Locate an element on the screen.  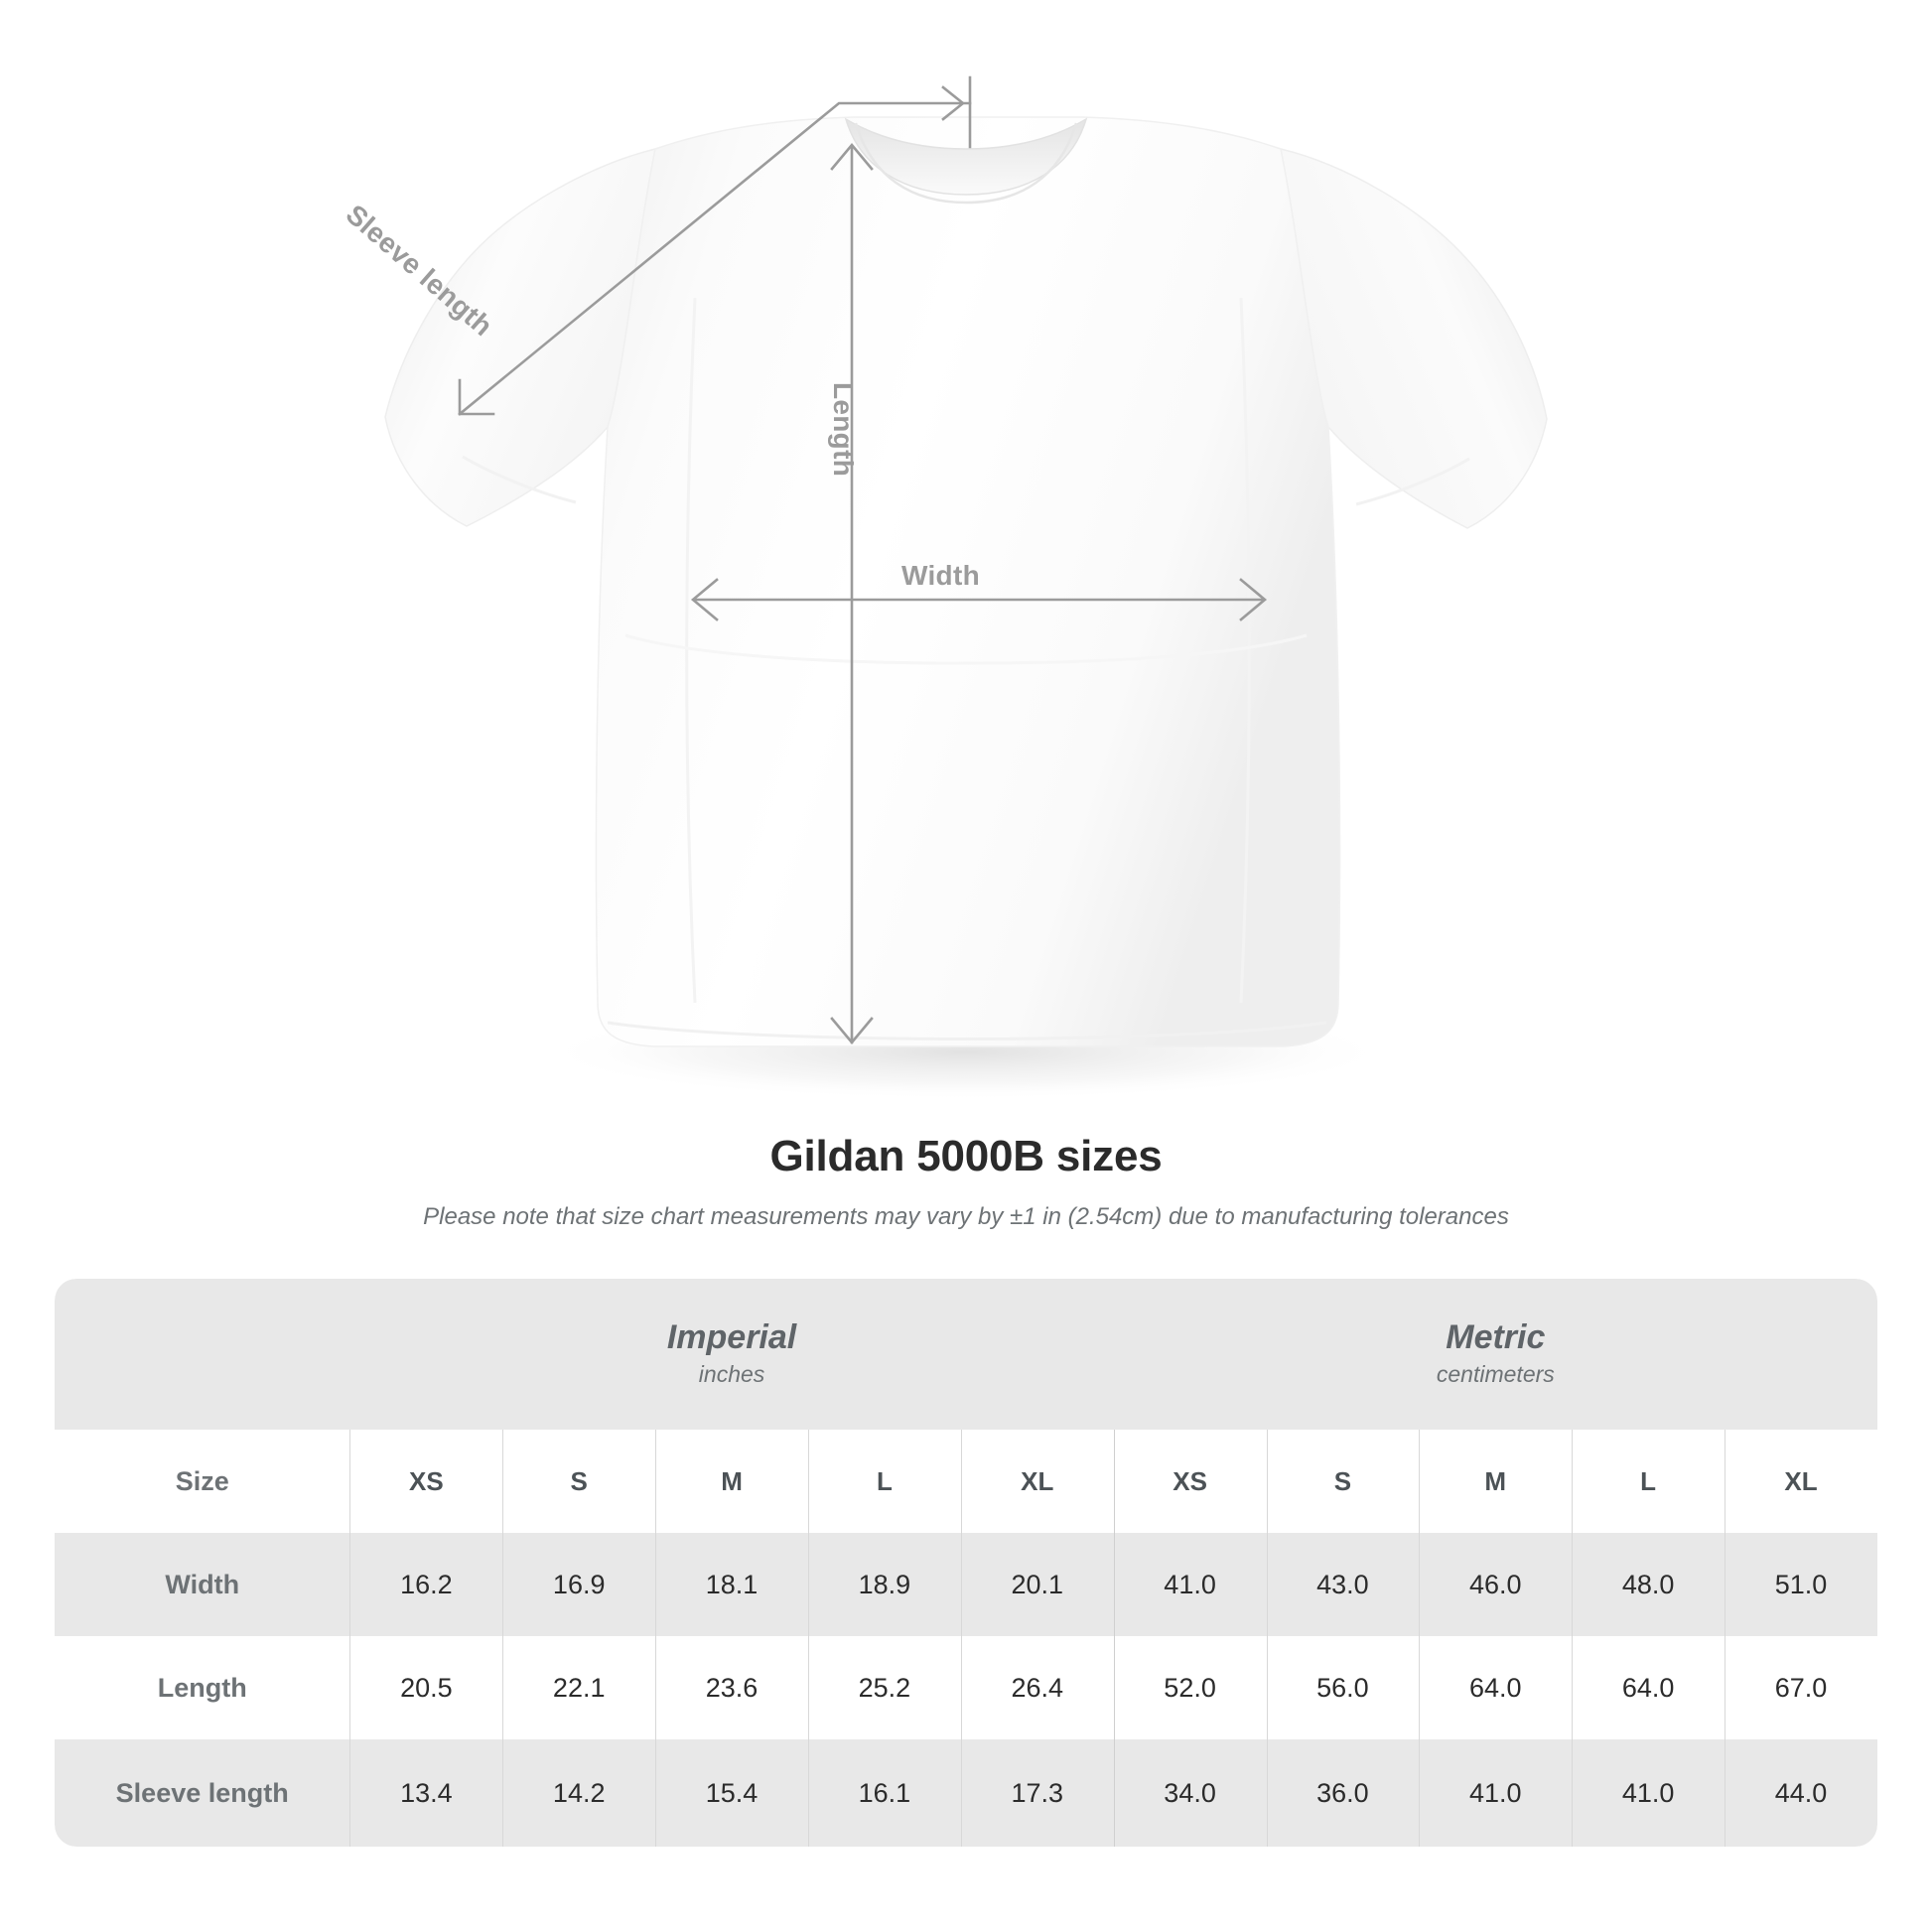
unit-header-row: Imperial inches Metric centimeters is located at coordinates (966, 1355).